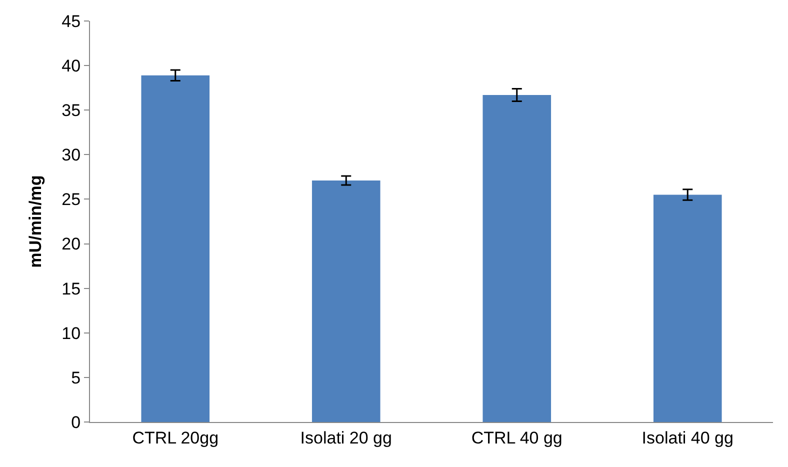 This screenshot has width=788, height=467. What do you see at coordinates (76, 378) in the screenshot?
I see `y-tick-label: 5` at bounding box center [76, 378].